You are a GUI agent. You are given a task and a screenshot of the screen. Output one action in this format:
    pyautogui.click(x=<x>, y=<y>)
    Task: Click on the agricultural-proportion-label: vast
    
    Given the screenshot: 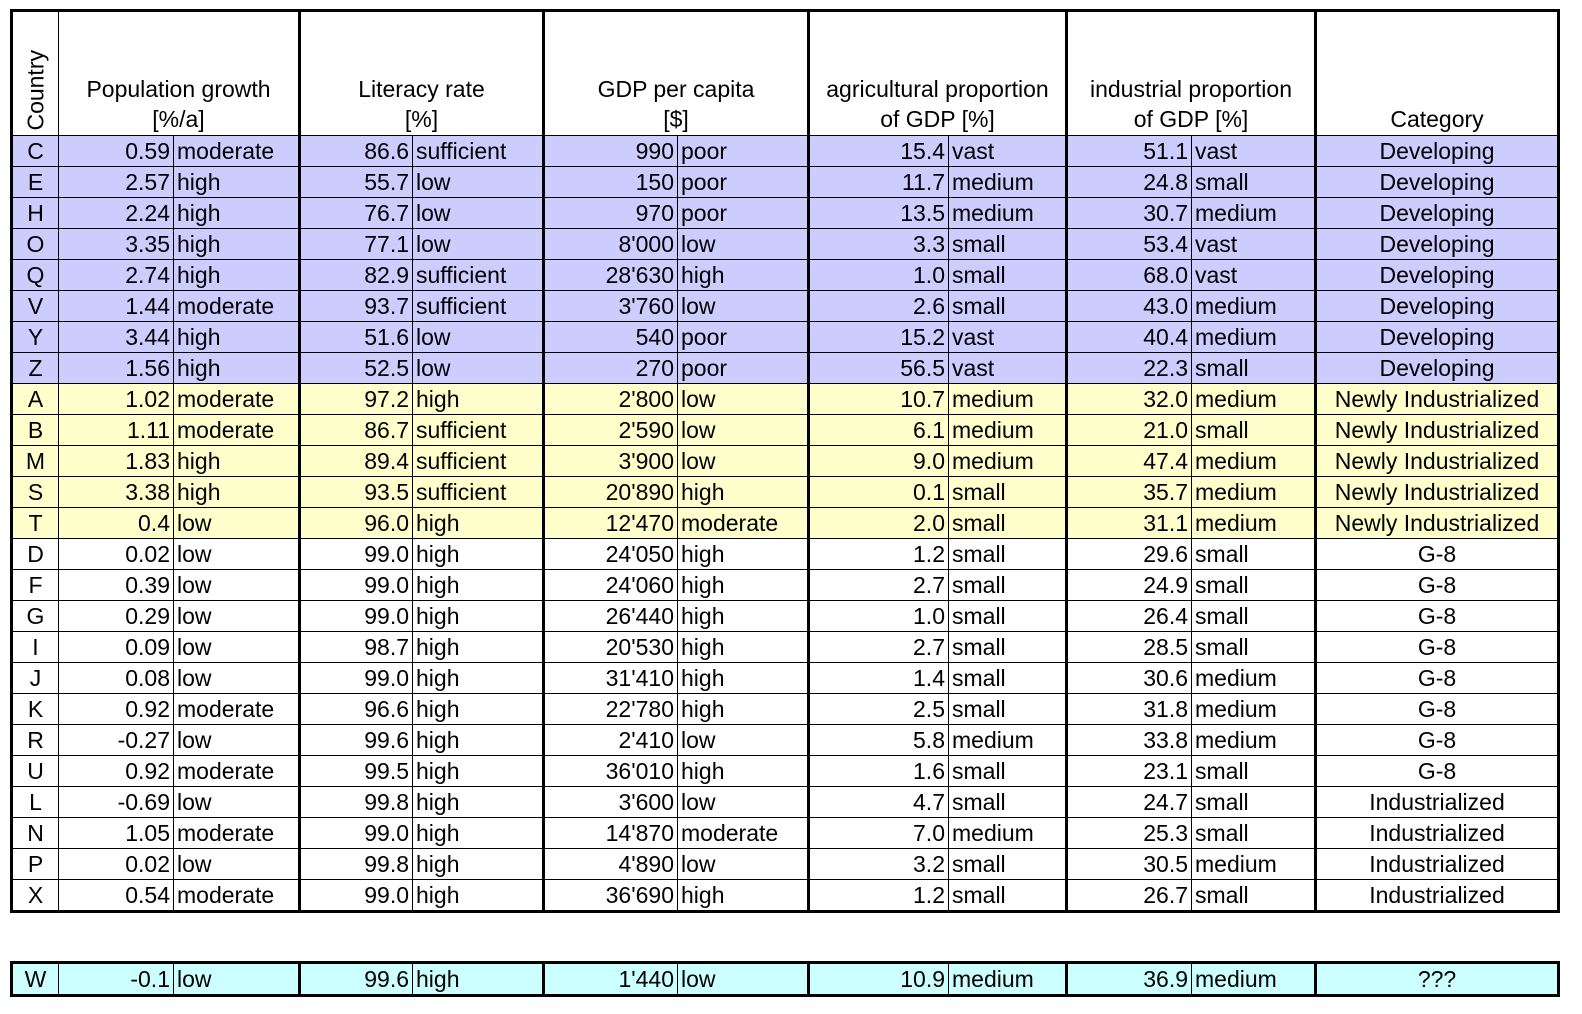 What is the action you would take?
    pyautogui.click(x=1007, y=337)
    